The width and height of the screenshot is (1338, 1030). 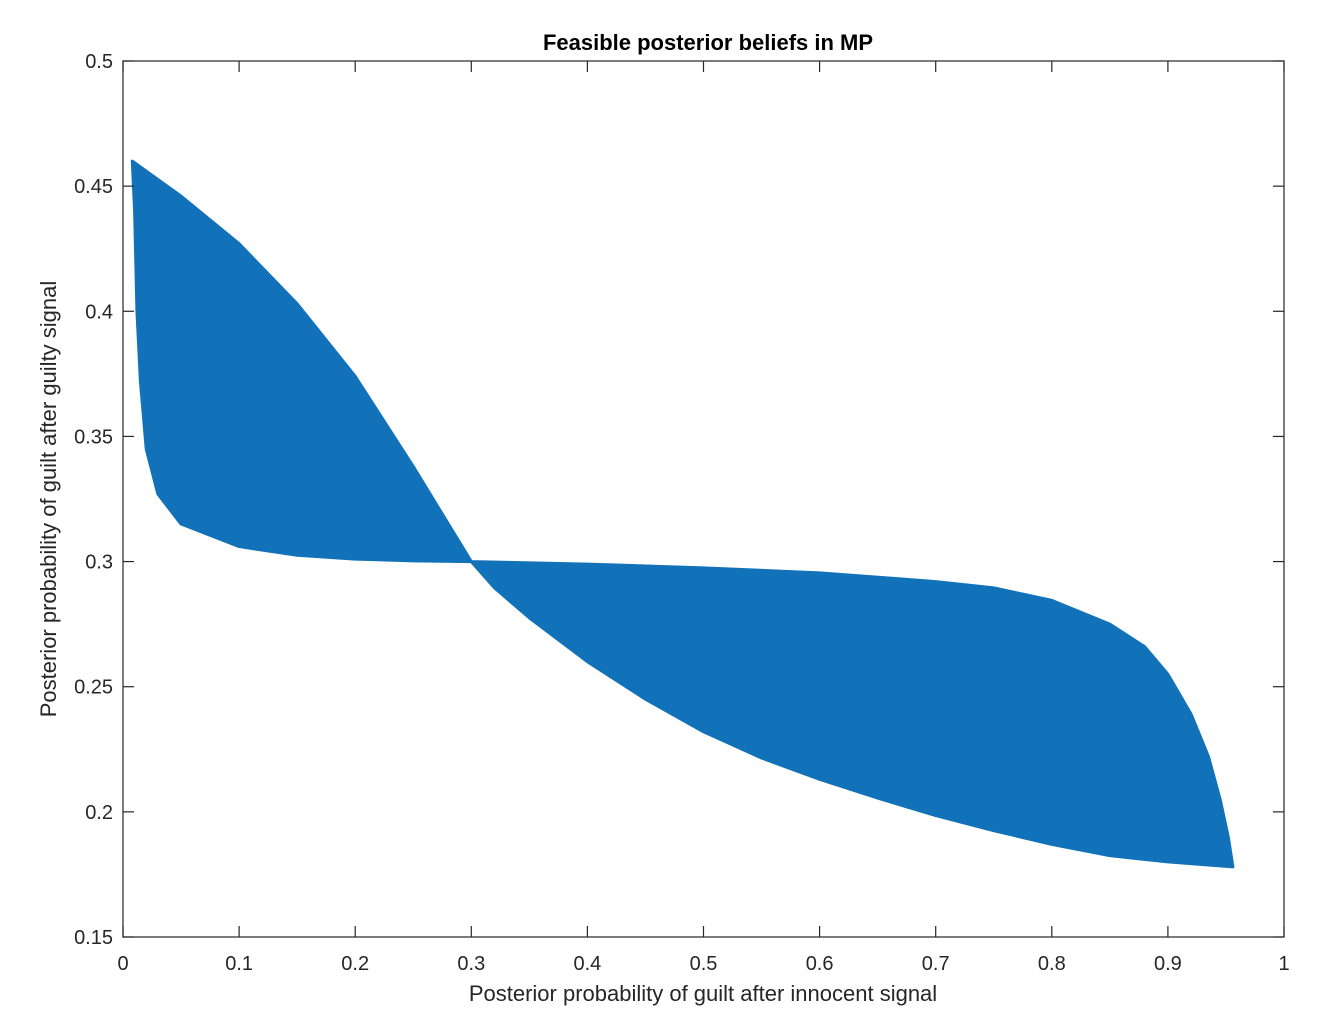 I want to click on y-tick-label: 0.45, so click(x=93, y=187).